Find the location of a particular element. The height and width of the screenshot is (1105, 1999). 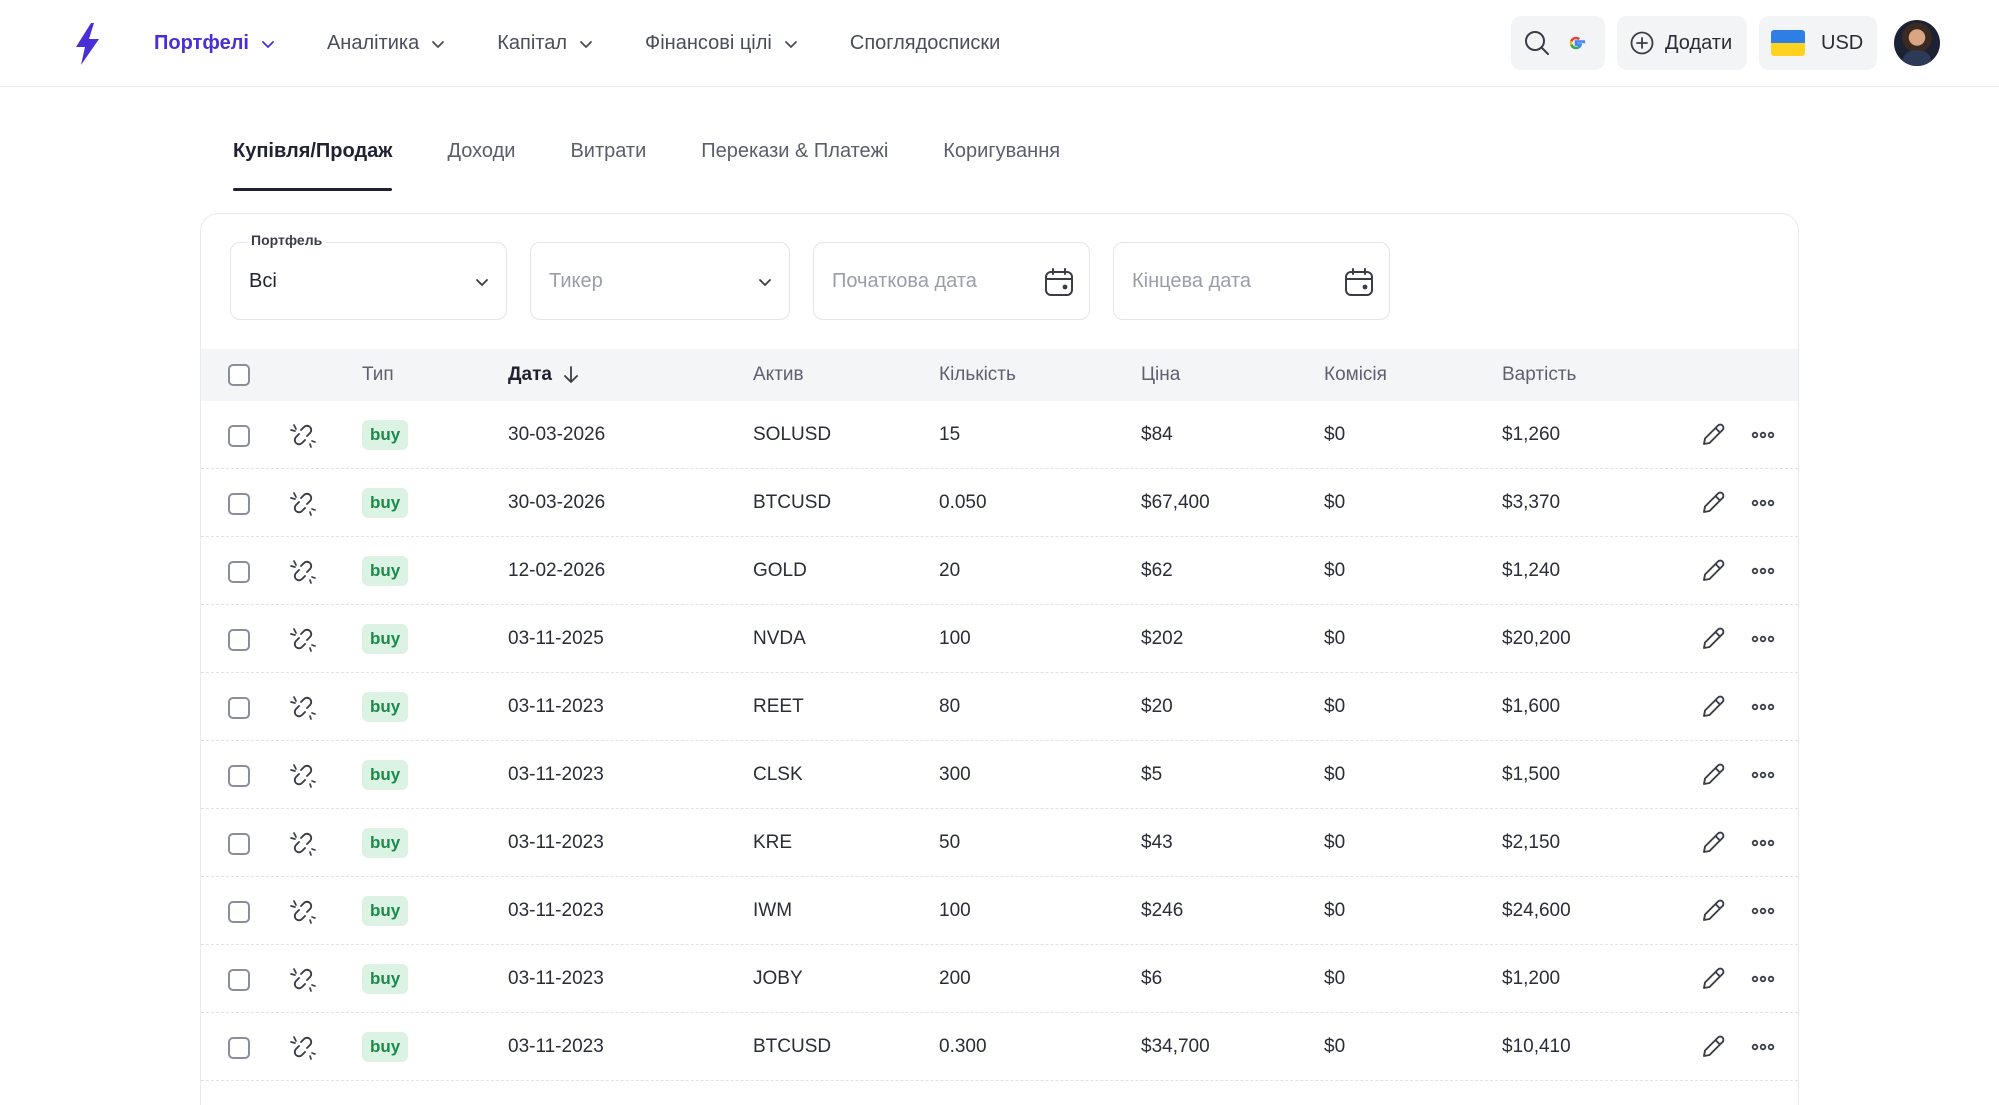

column-header-quantity: Кількість is located at coordinates (977, 374).